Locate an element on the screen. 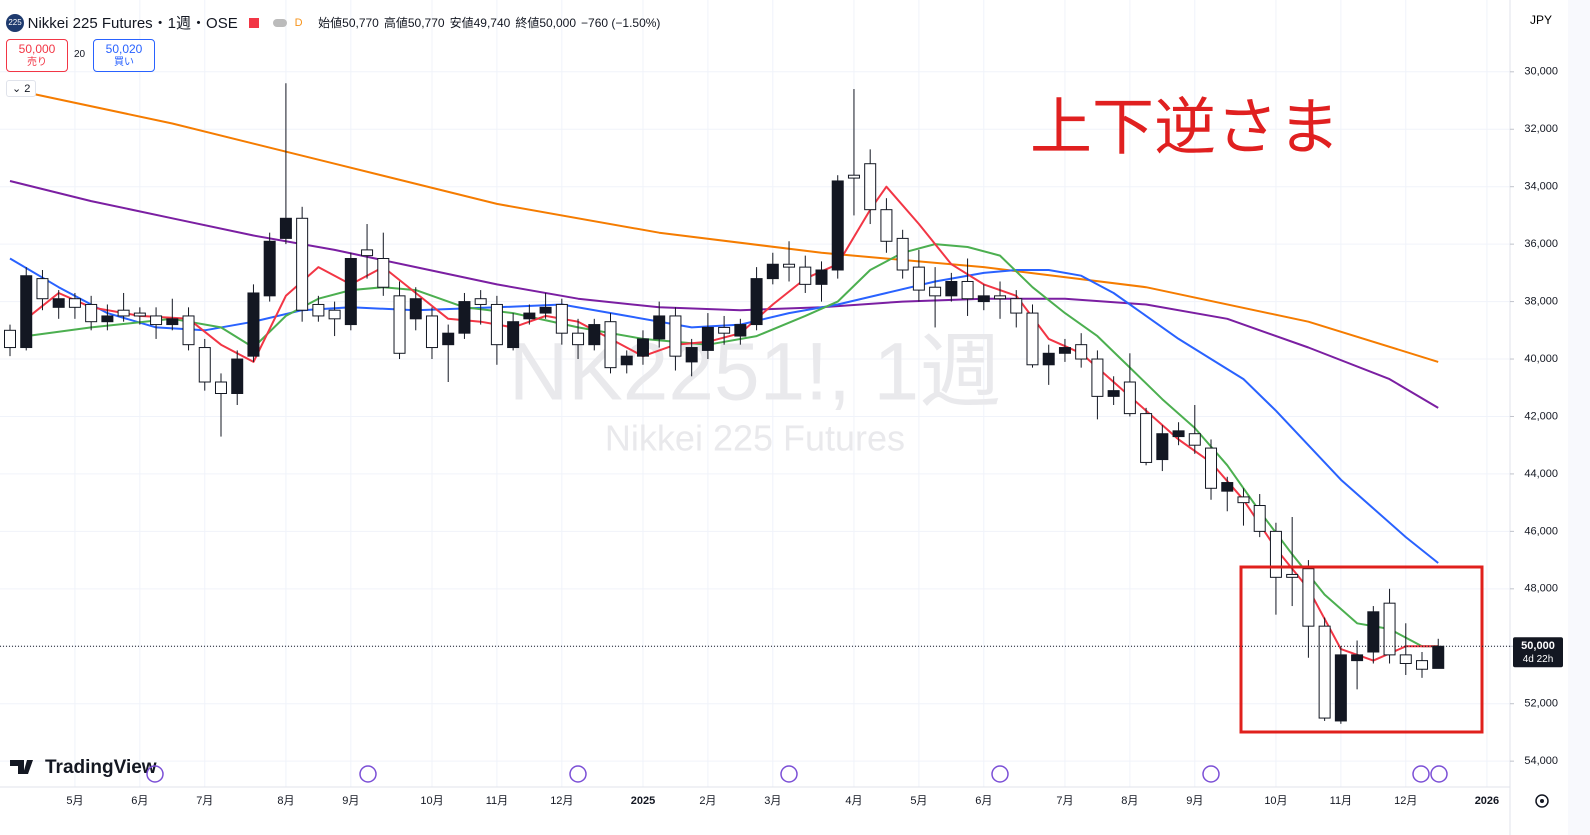  spread: 20 is located at coordinates (80, 54).